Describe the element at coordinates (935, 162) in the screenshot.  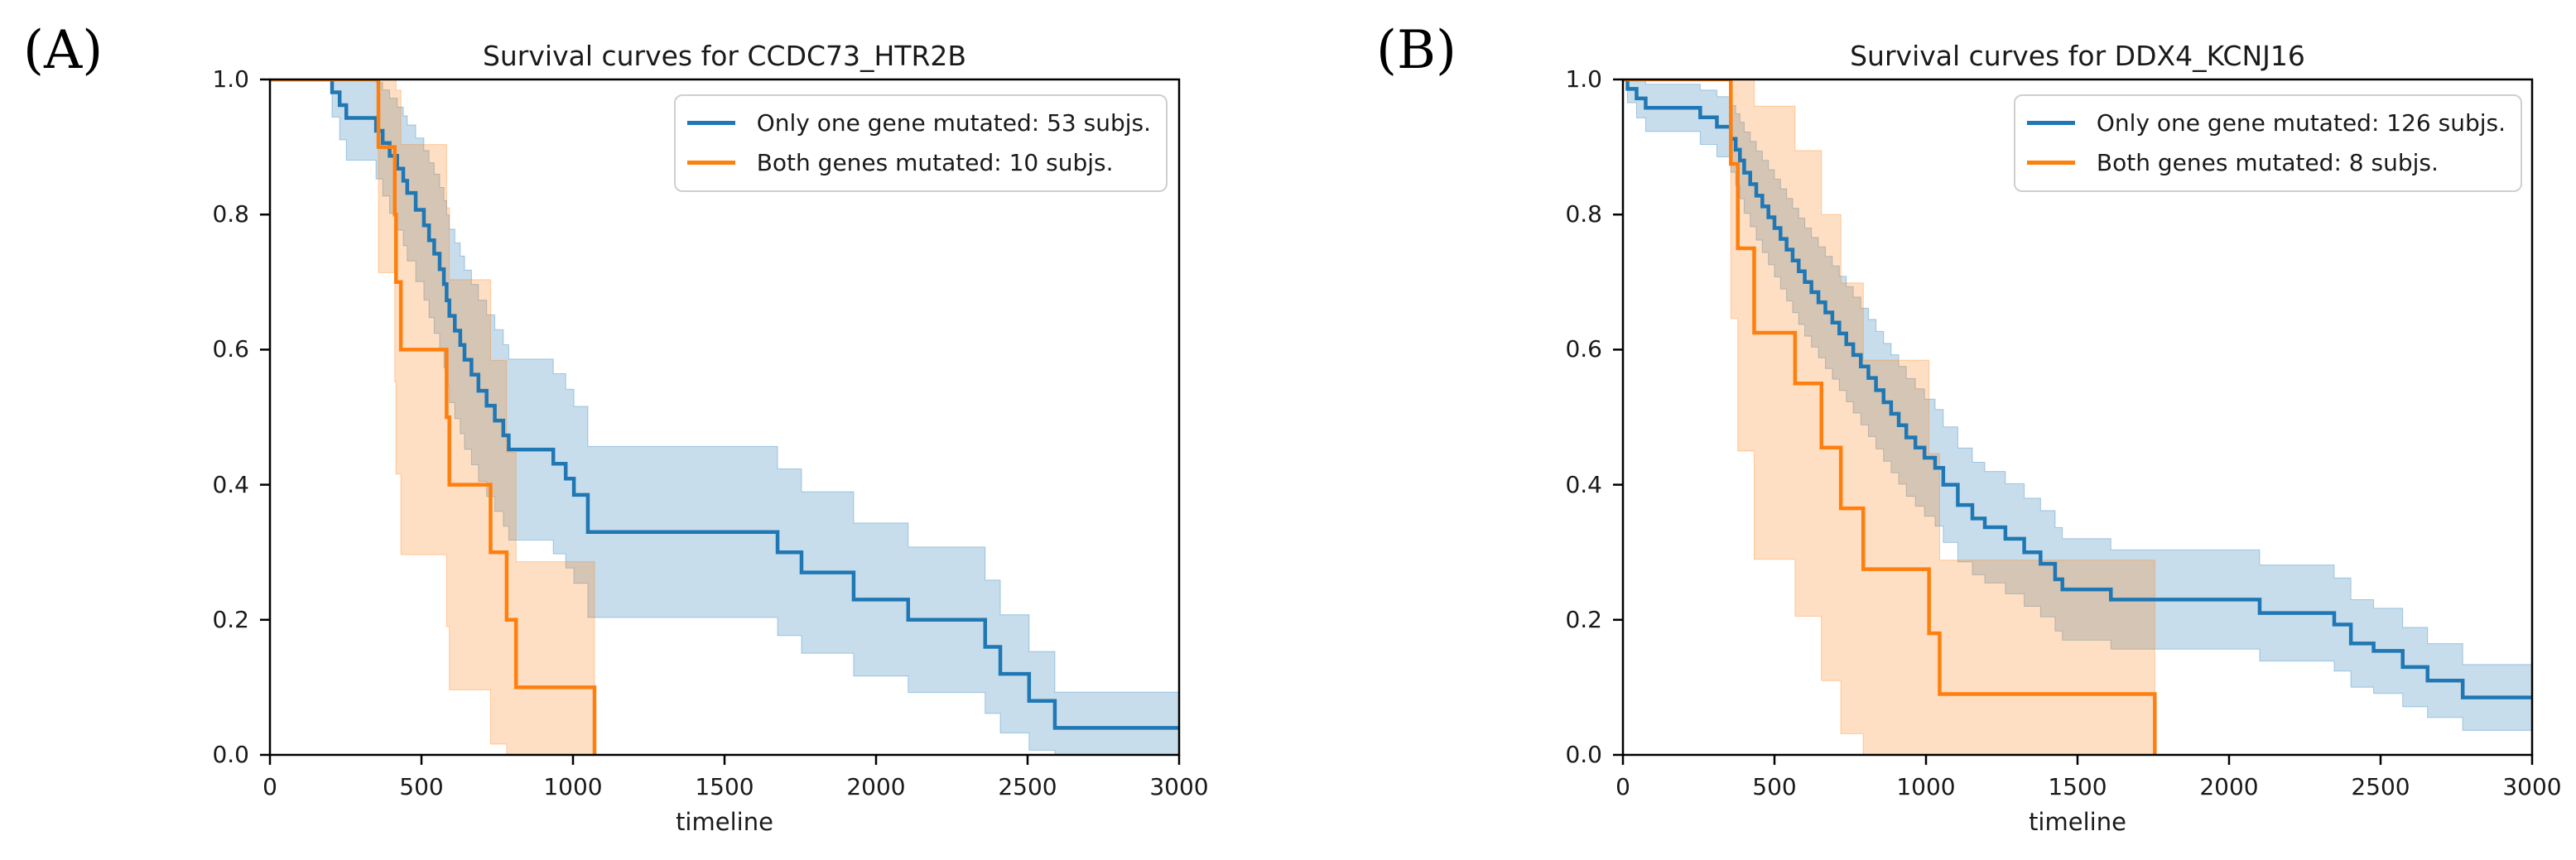
I see `legend-label: Both genes mutated: 10 subjs.` at that location.